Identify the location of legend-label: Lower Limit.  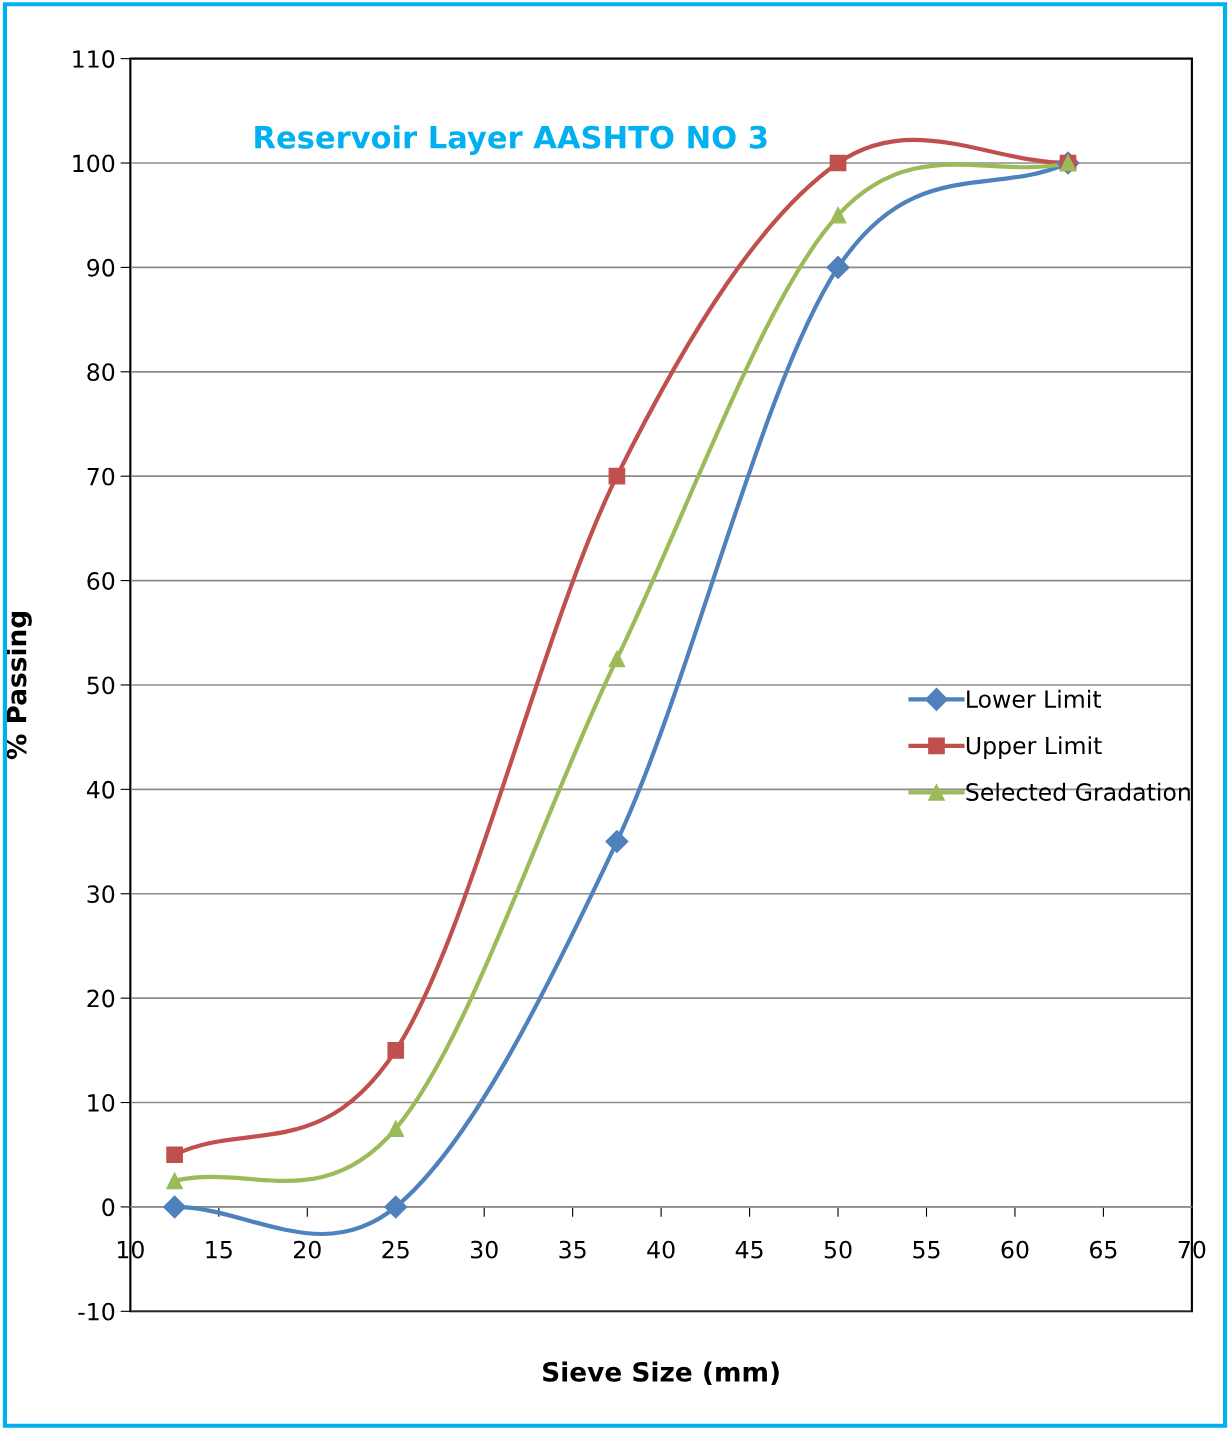
(1034, 698).